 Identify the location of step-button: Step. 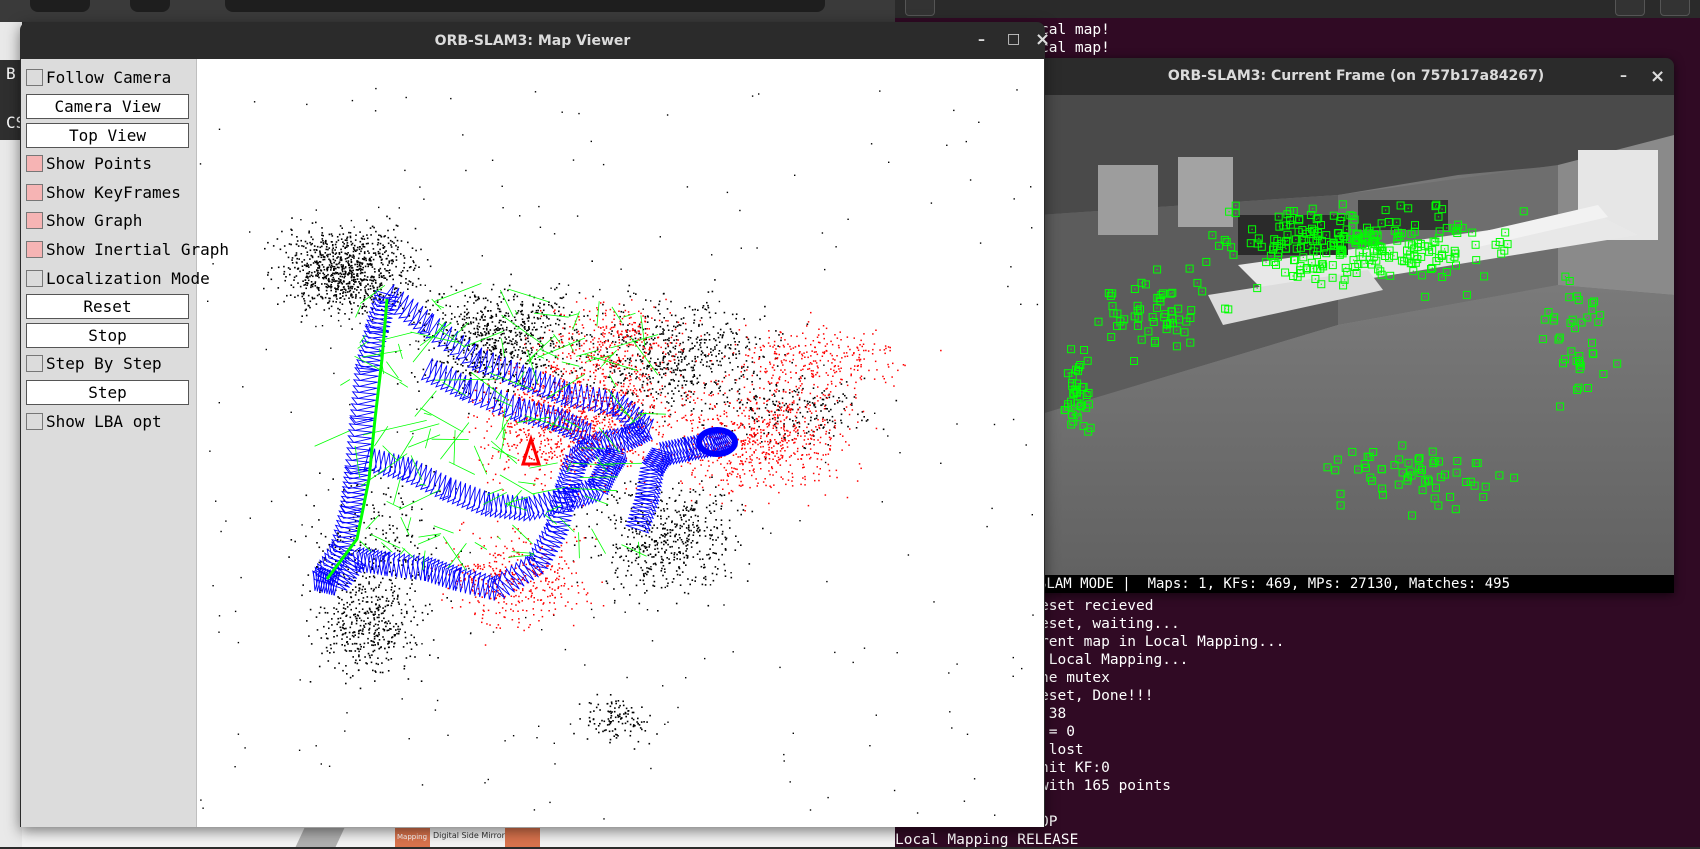
(107, 392).